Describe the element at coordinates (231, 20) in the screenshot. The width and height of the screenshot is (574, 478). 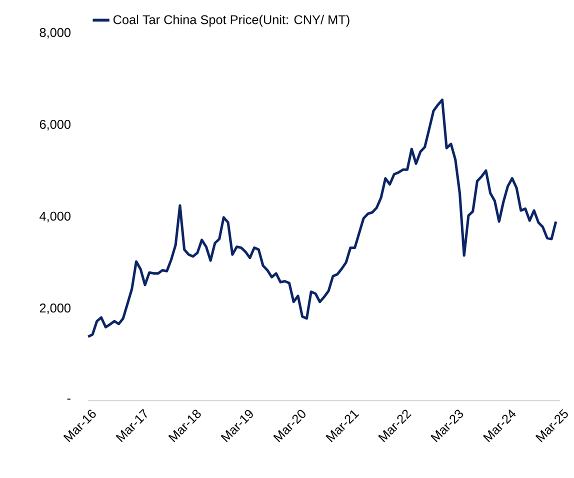
I see `legend-label: Coal Tar China Spot Price(Unit: CNY/ MT)` at that location.